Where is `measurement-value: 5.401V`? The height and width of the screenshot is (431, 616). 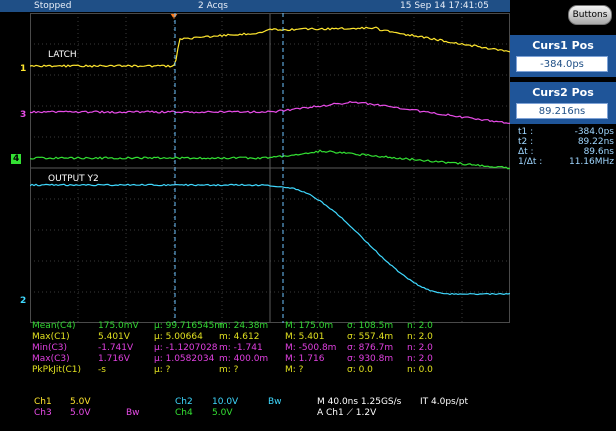 measurement-value: 5.401V is located at coordinates (114, 337).